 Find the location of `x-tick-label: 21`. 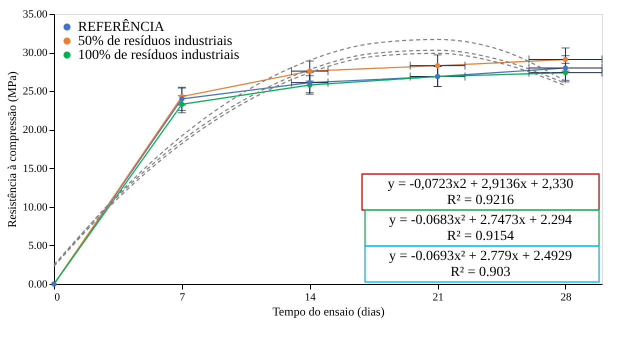

x-tick-label: 21 is located at coordinates (438, 298).